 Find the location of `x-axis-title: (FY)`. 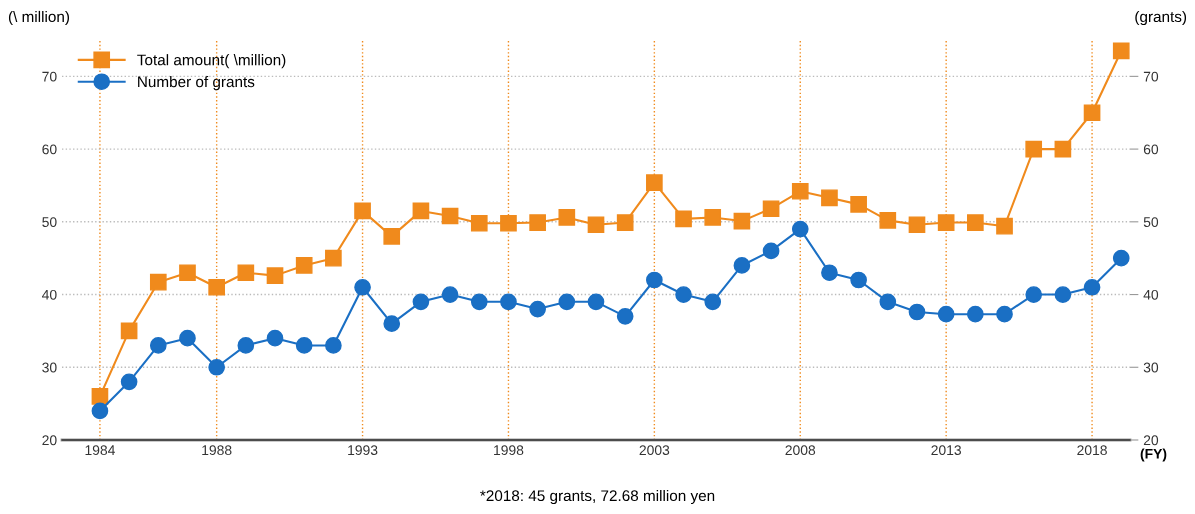

x-axis-title: (FY) is located at coordinates (1153, 455).